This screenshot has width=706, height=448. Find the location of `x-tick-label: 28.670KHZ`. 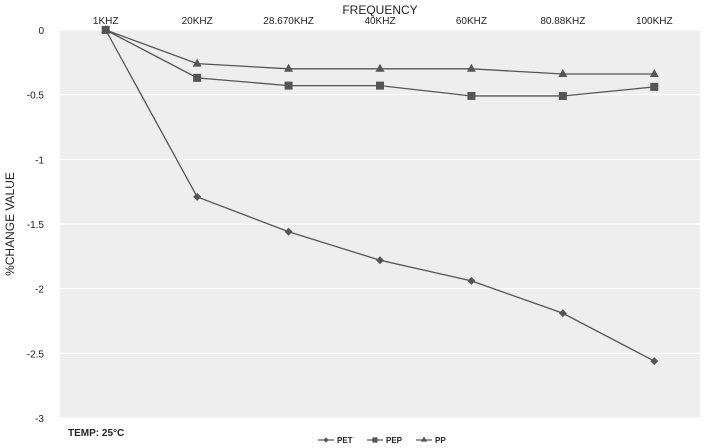

x-tick-label: 28.670KHZ is located at coordinates (288, 21).